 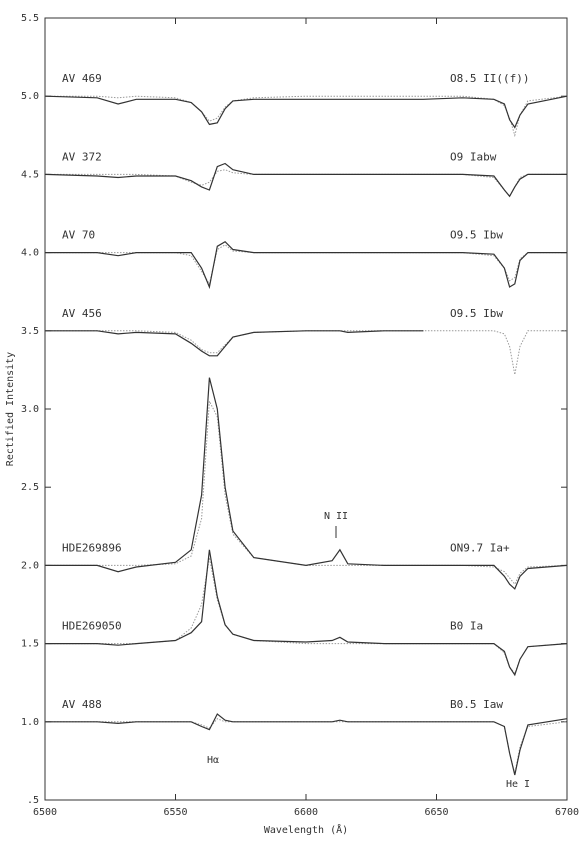 I want to click on x-tick-label: 6650, so click(x=436, y=812).